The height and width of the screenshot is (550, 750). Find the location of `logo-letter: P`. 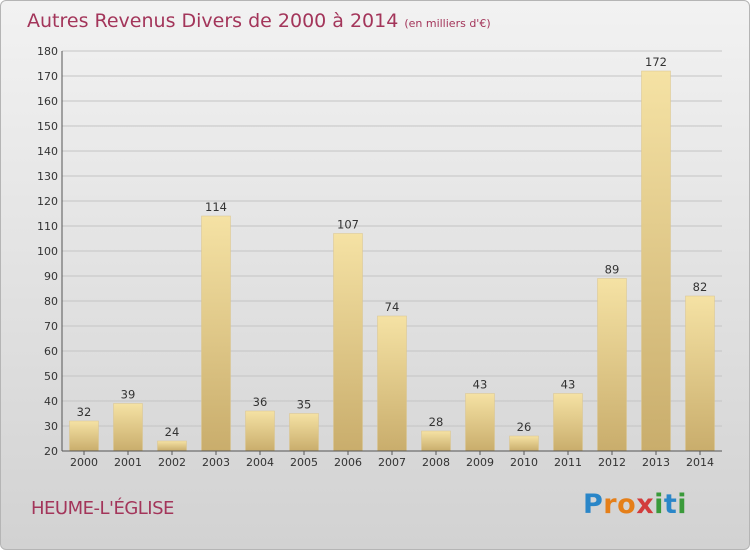

logo-letter: P is located at coordinates (593, 504).